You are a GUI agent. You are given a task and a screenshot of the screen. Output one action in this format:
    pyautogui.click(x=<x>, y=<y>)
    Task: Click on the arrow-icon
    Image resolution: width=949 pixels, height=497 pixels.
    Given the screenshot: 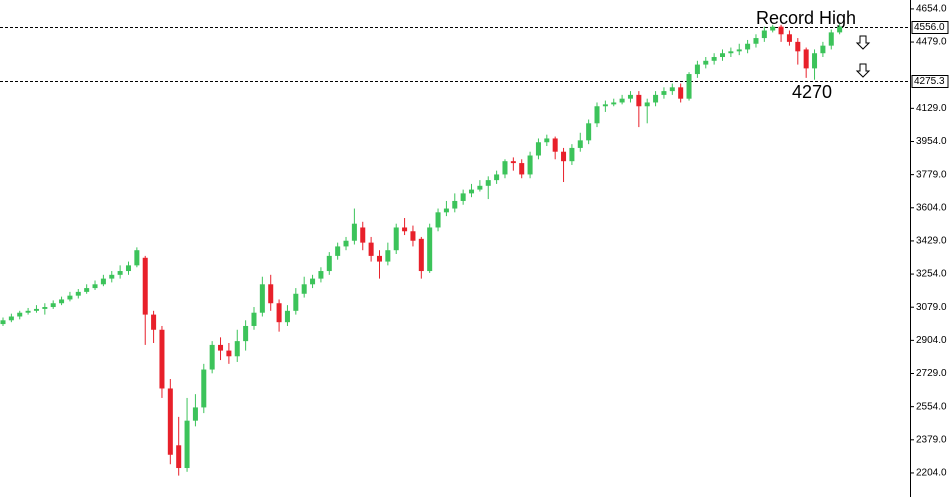 What is the action you would take?
    pyautogui.click(x=863, y=56)
    